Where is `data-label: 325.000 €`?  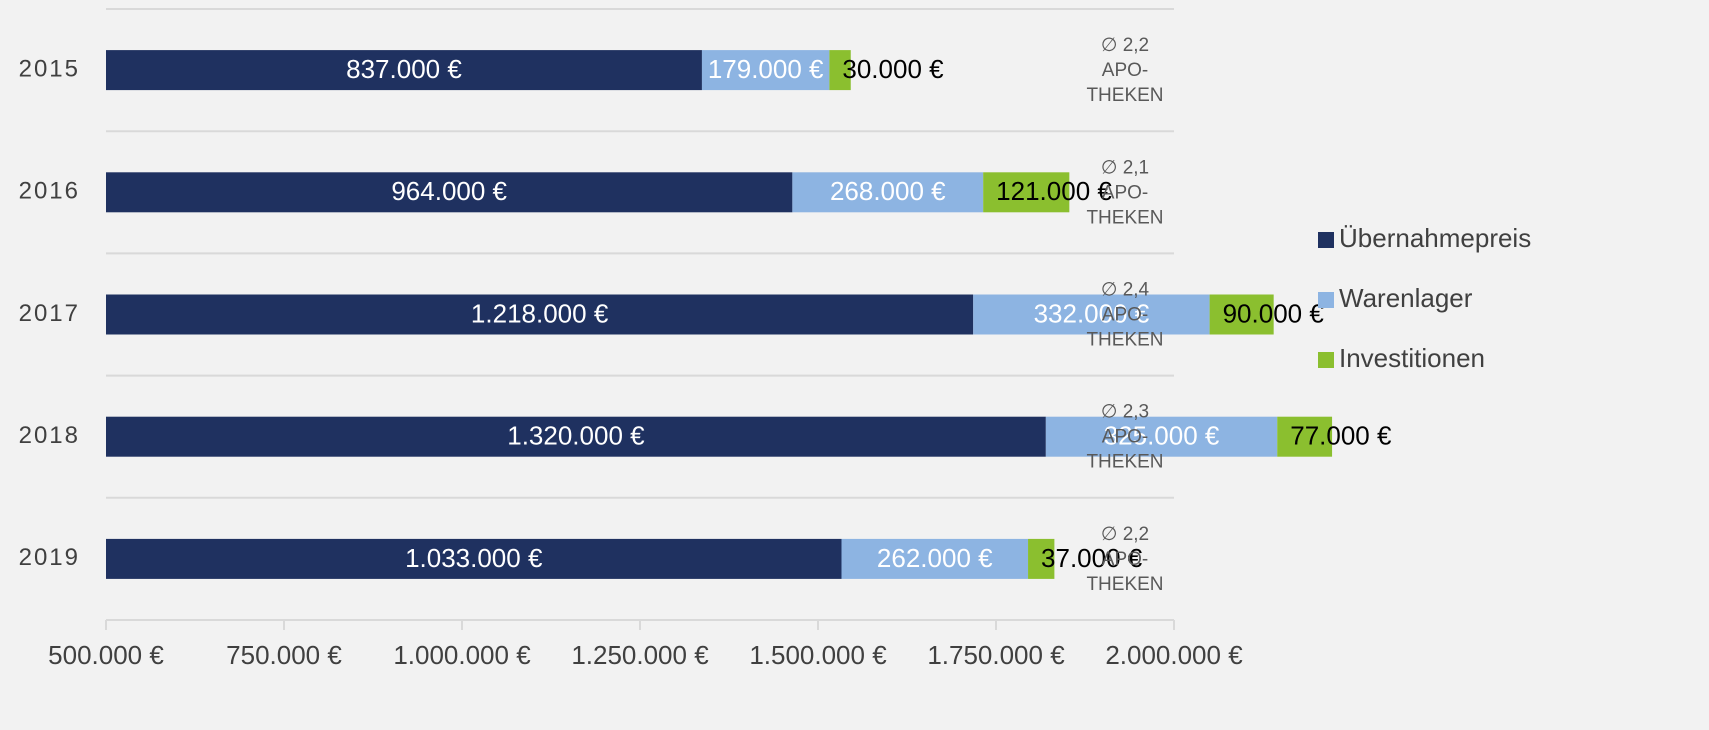
data-label: 325.000 € is located at coordinates (1162, 436).